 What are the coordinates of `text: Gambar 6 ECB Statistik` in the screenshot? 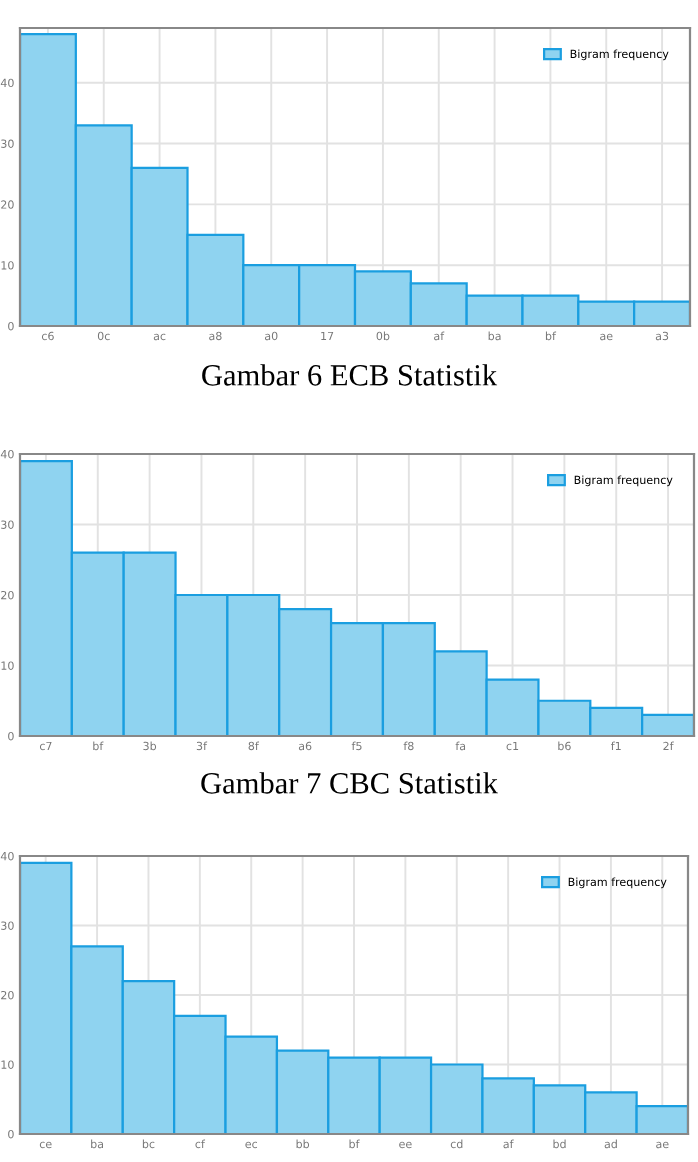 It's located at (350, 375).